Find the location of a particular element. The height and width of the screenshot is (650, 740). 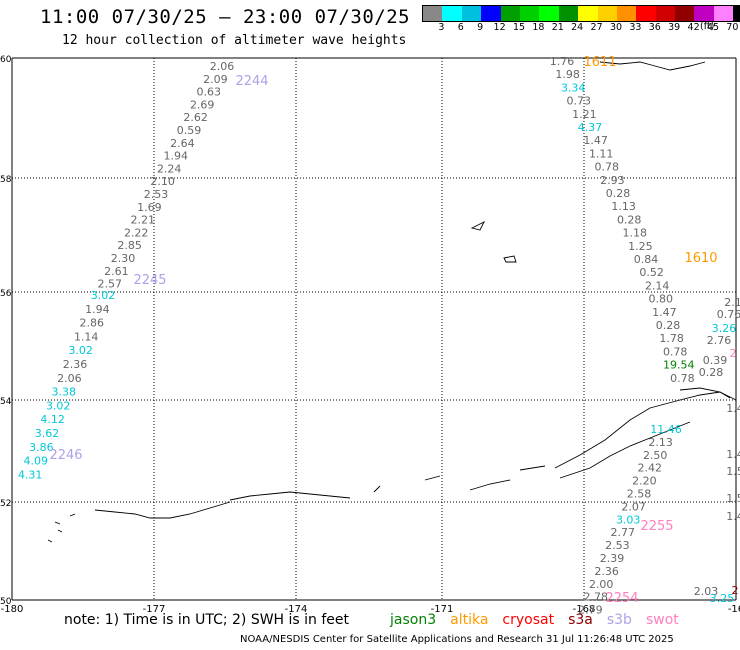

pass-label: 2245 is located at coordinates (149, 280).